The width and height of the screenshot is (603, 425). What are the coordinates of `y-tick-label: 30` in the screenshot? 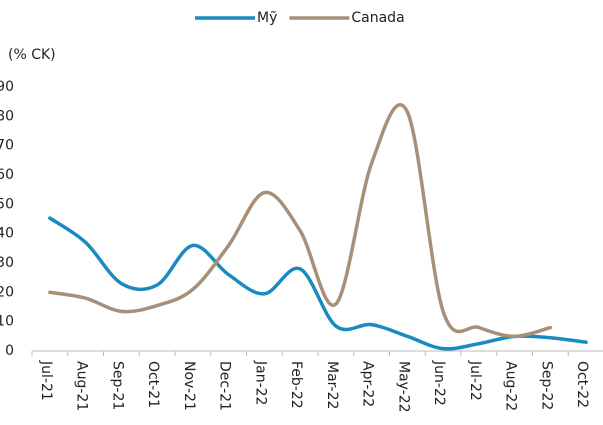 It's located at (7, 263).